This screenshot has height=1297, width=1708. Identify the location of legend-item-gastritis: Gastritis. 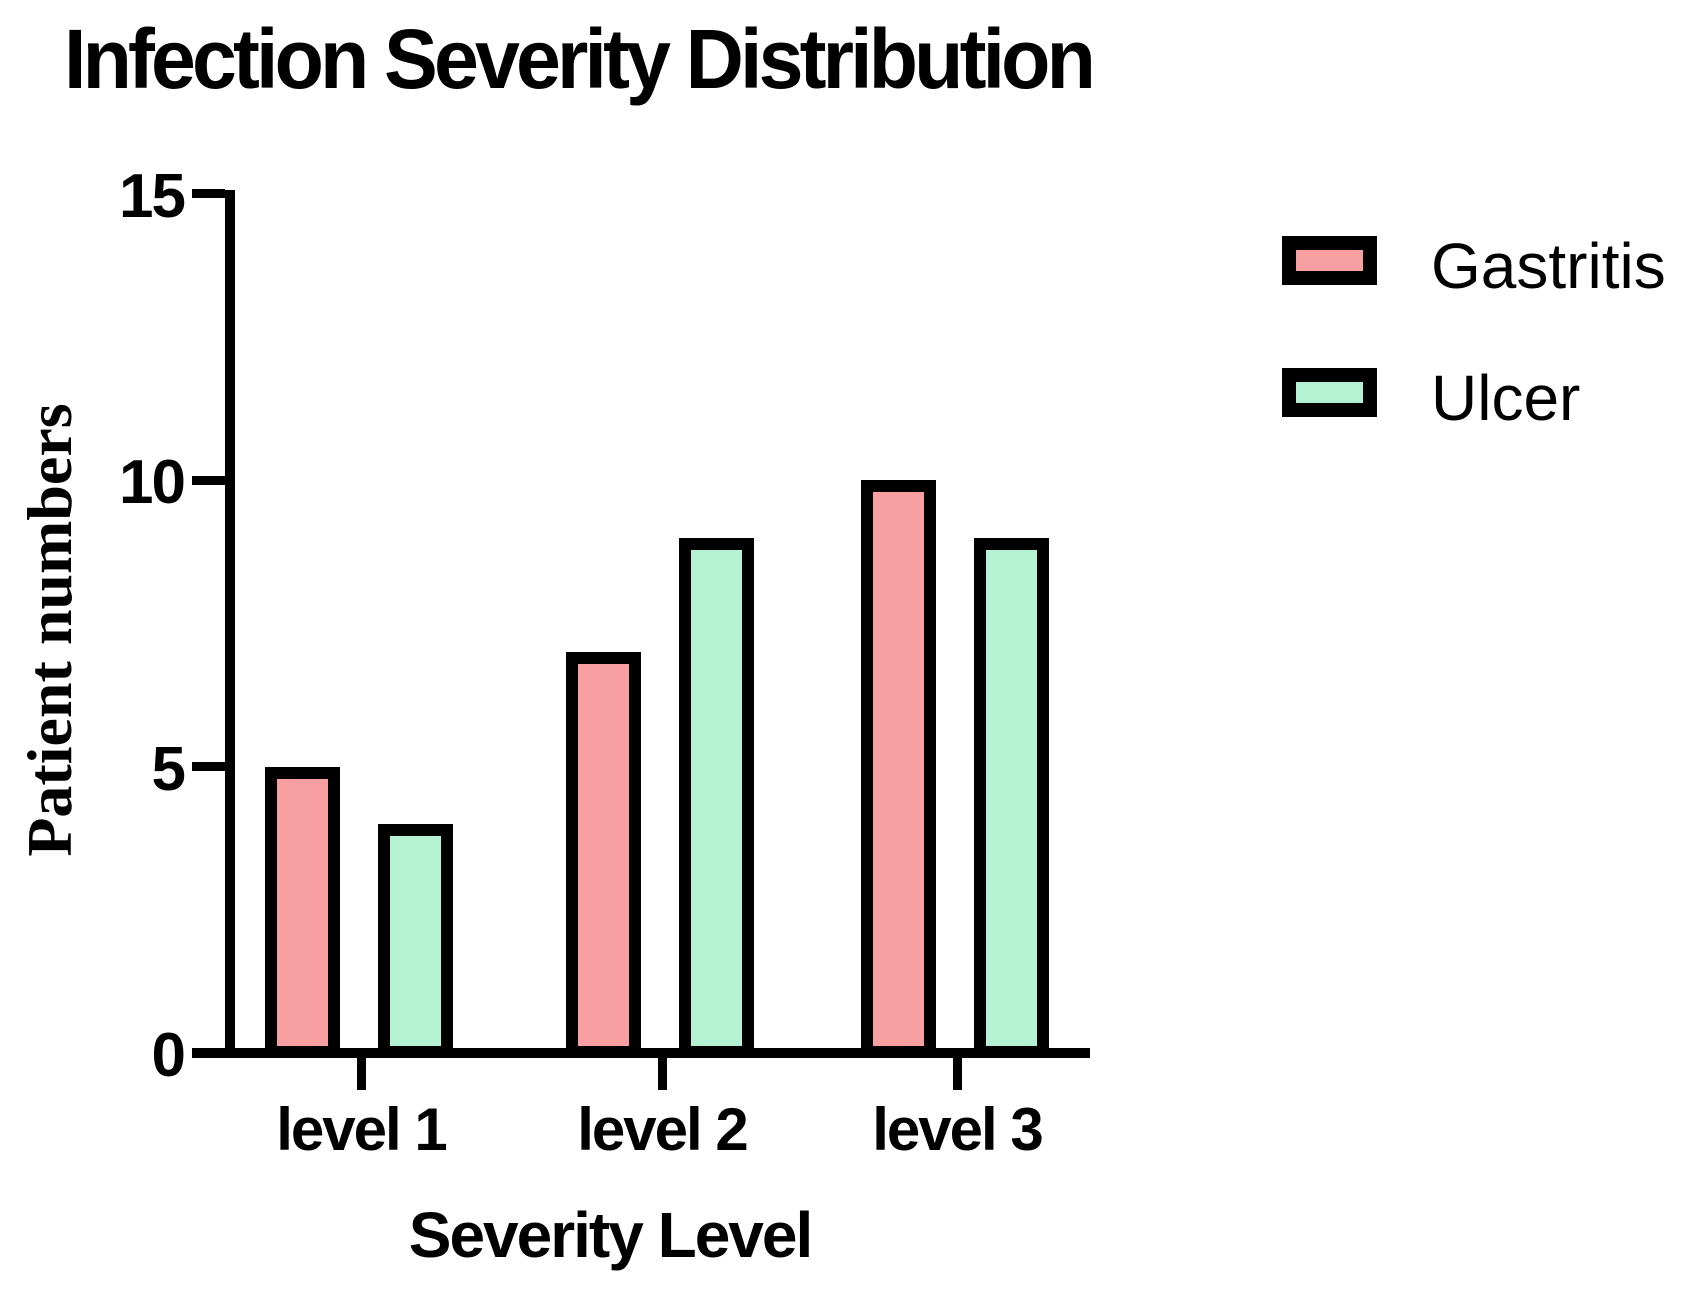
(1474, 263).